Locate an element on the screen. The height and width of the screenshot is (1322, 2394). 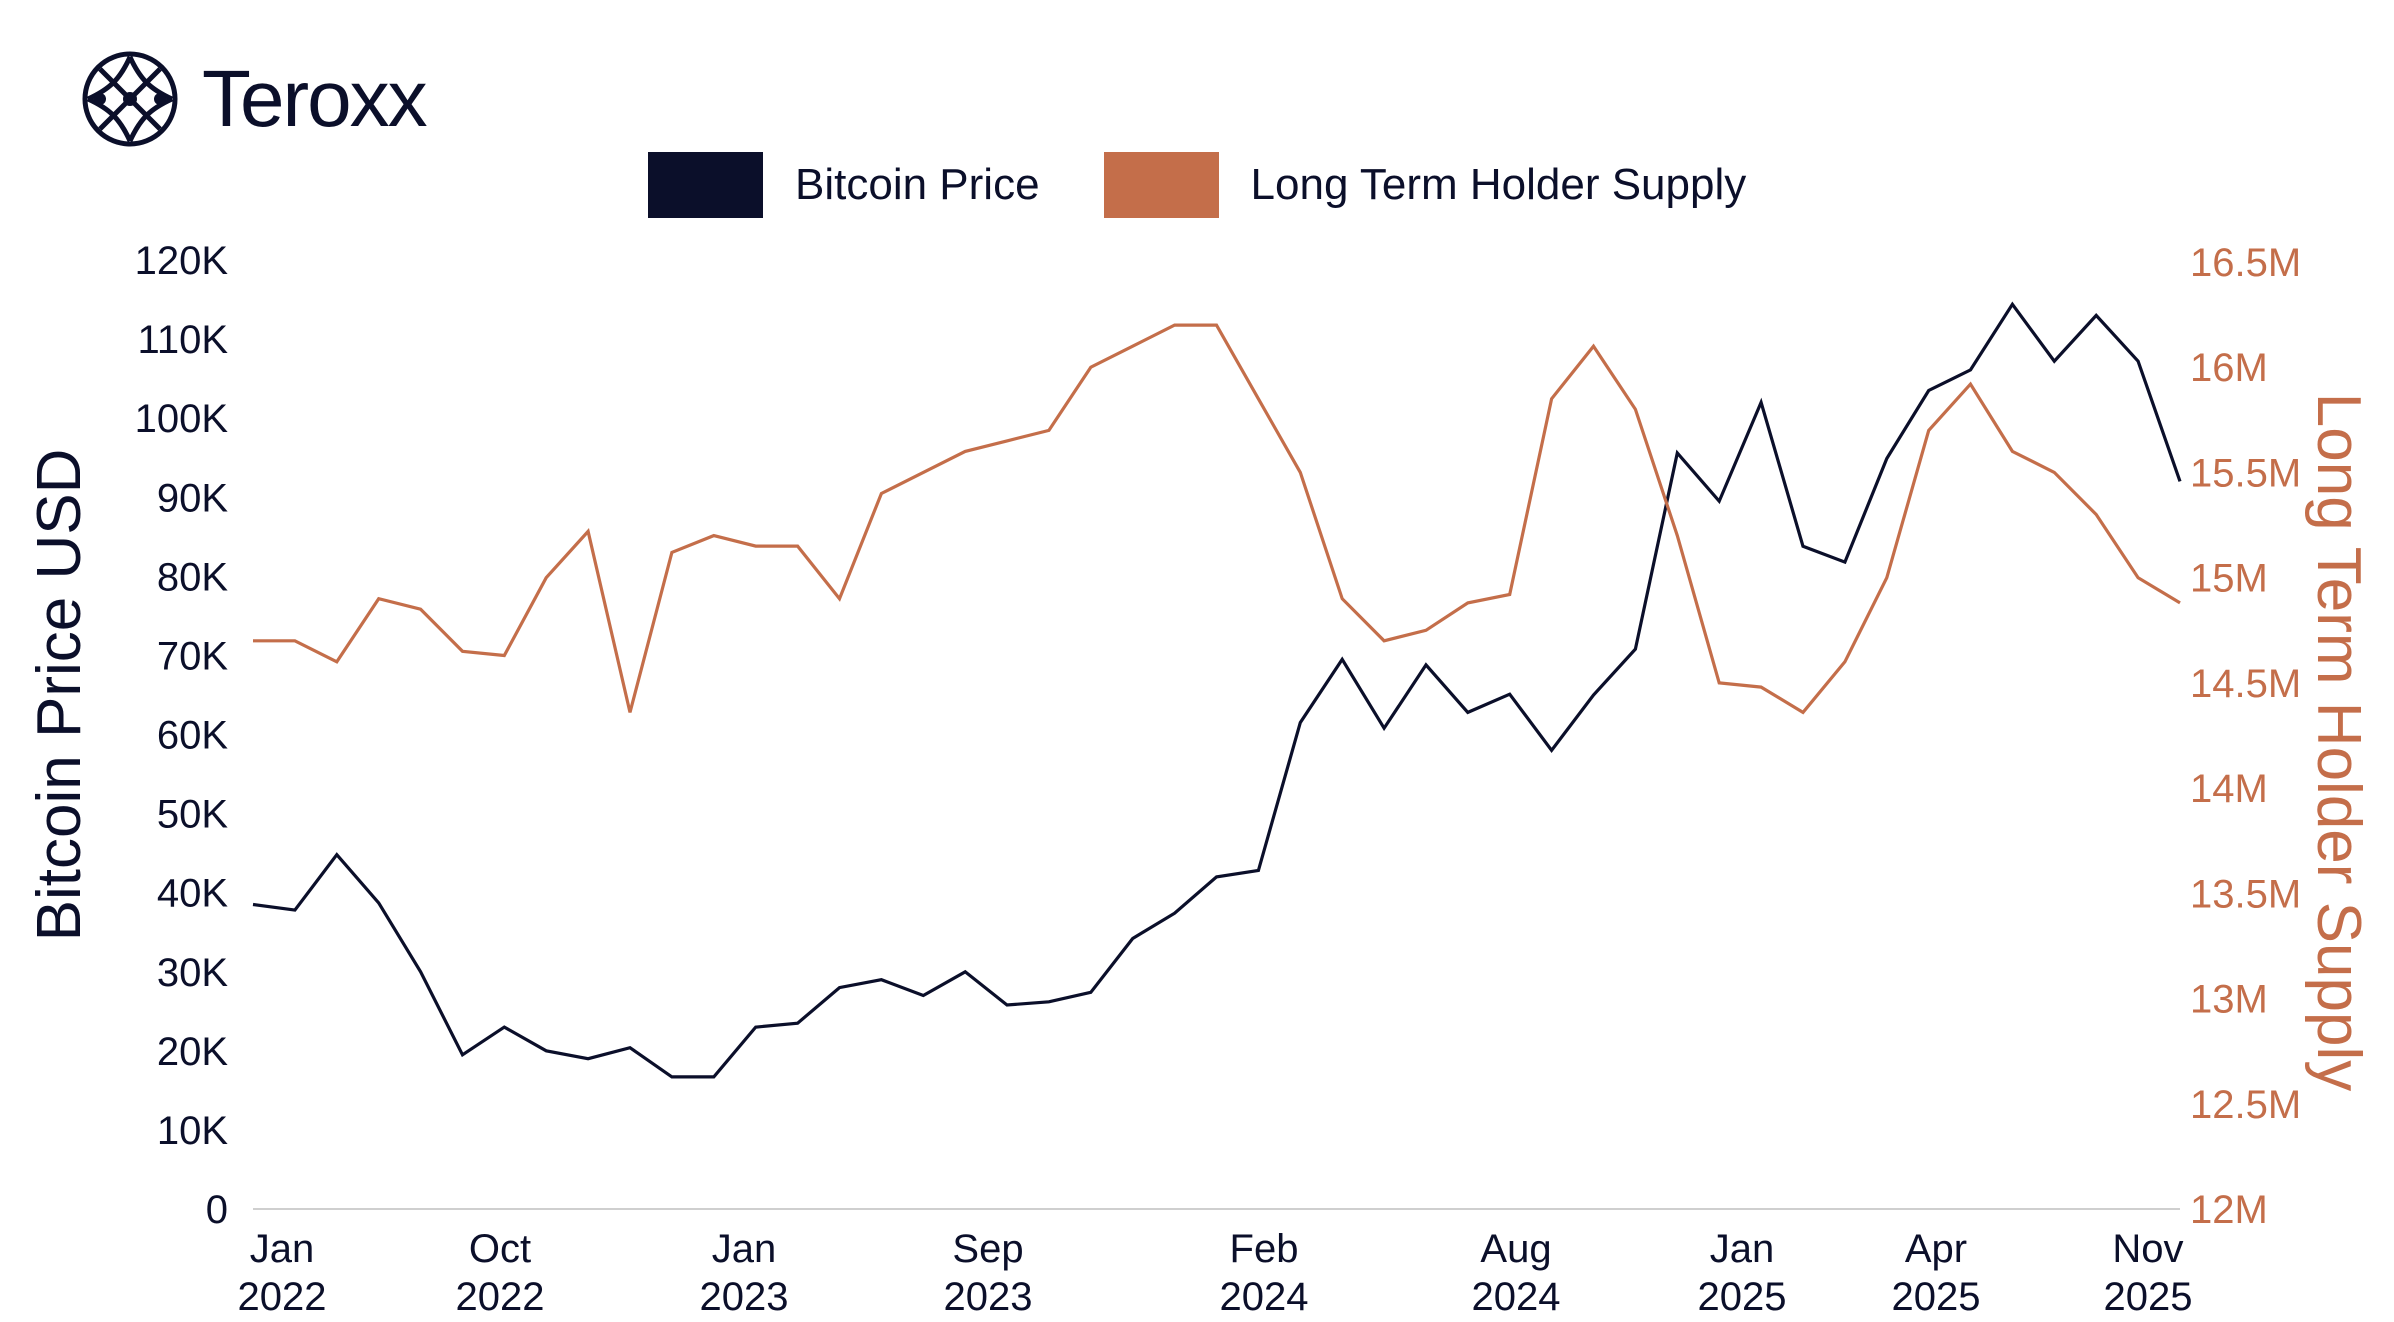
y-right-tick-label: 13.5M is located at coordinates (2245, 894).